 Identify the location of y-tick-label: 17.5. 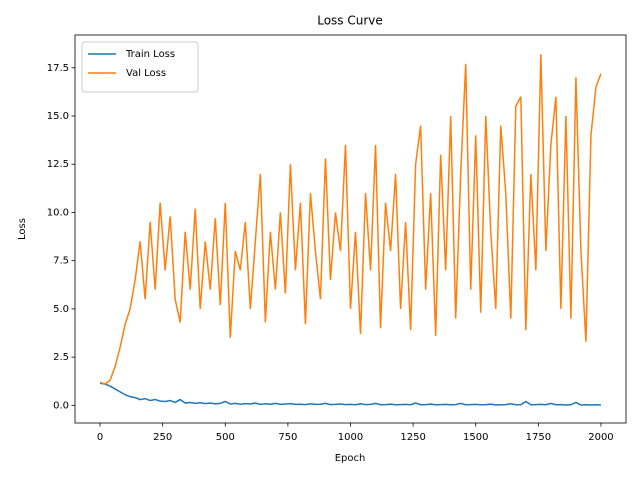
(58, 68).